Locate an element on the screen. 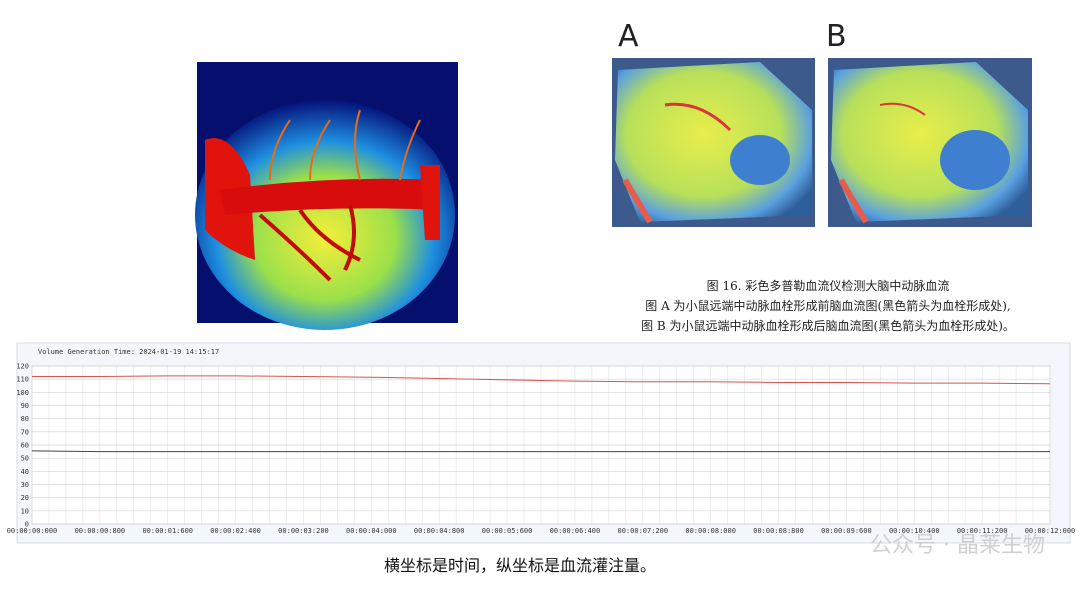  x-tick-label: 00:00:10:400 is located at coordinates (914, 531).